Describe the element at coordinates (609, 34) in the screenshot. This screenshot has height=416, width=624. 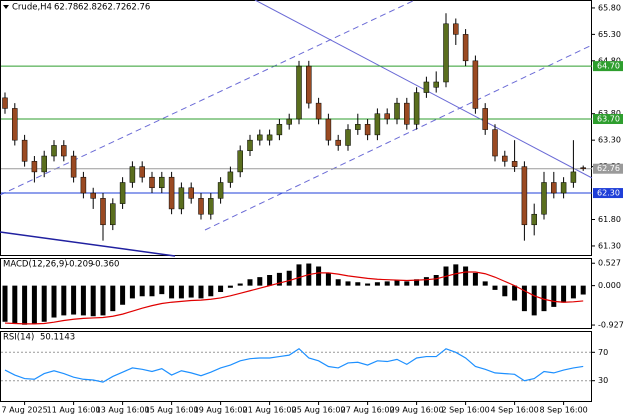
I see `y-tick-label: 65.30` at that location.